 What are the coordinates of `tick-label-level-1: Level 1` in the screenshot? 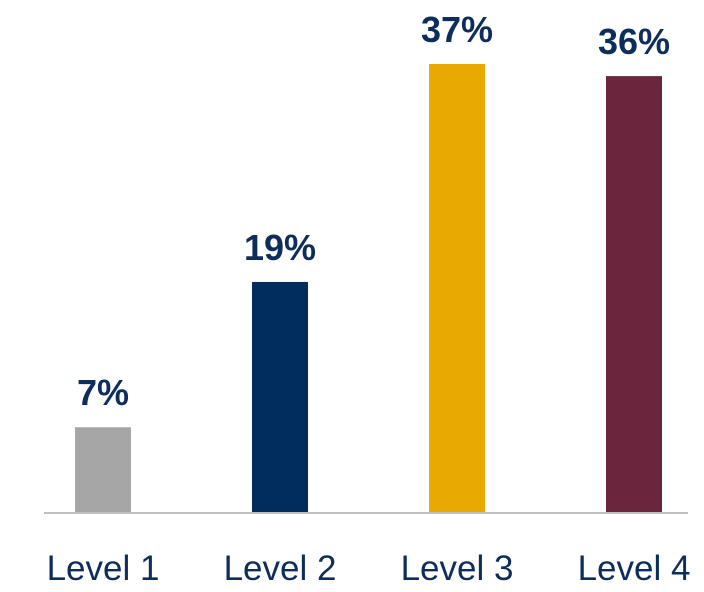 It's located at (103, 568).